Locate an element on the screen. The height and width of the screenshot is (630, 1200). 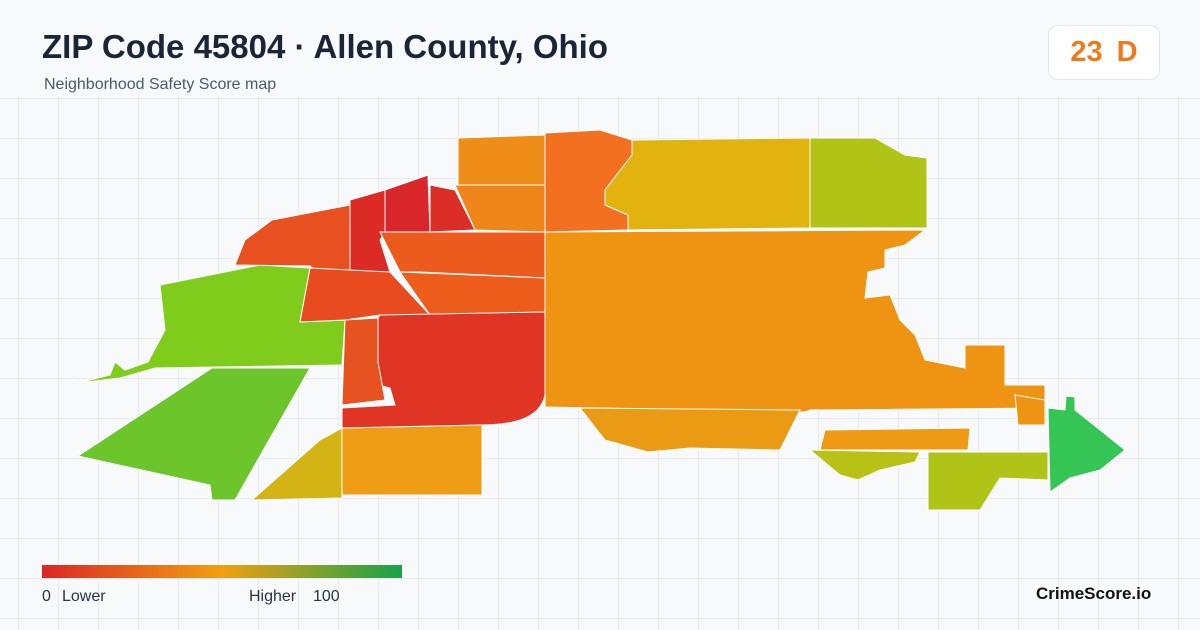
legend-bar is located at coordinates (222, 571).